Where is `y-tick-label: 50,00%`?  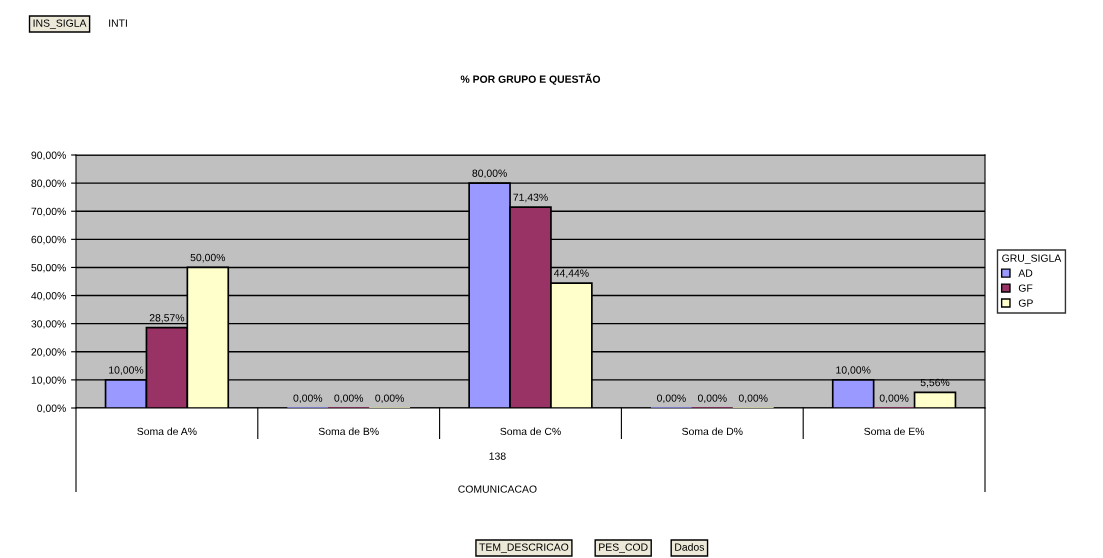
y-tick-label: 50,00% is located at coordinates (48, 268).